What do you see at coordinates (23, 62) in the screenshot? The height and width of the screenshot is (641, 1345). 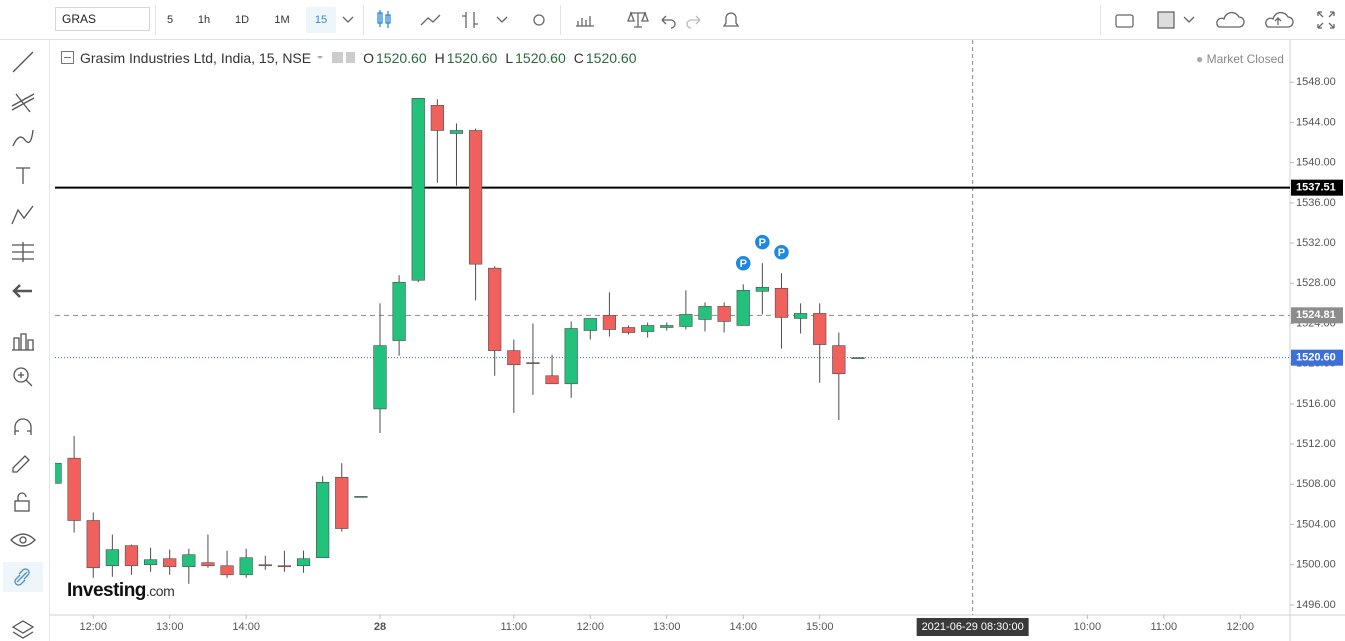 I see `trendline-tool` at bounding box center [23, 62].